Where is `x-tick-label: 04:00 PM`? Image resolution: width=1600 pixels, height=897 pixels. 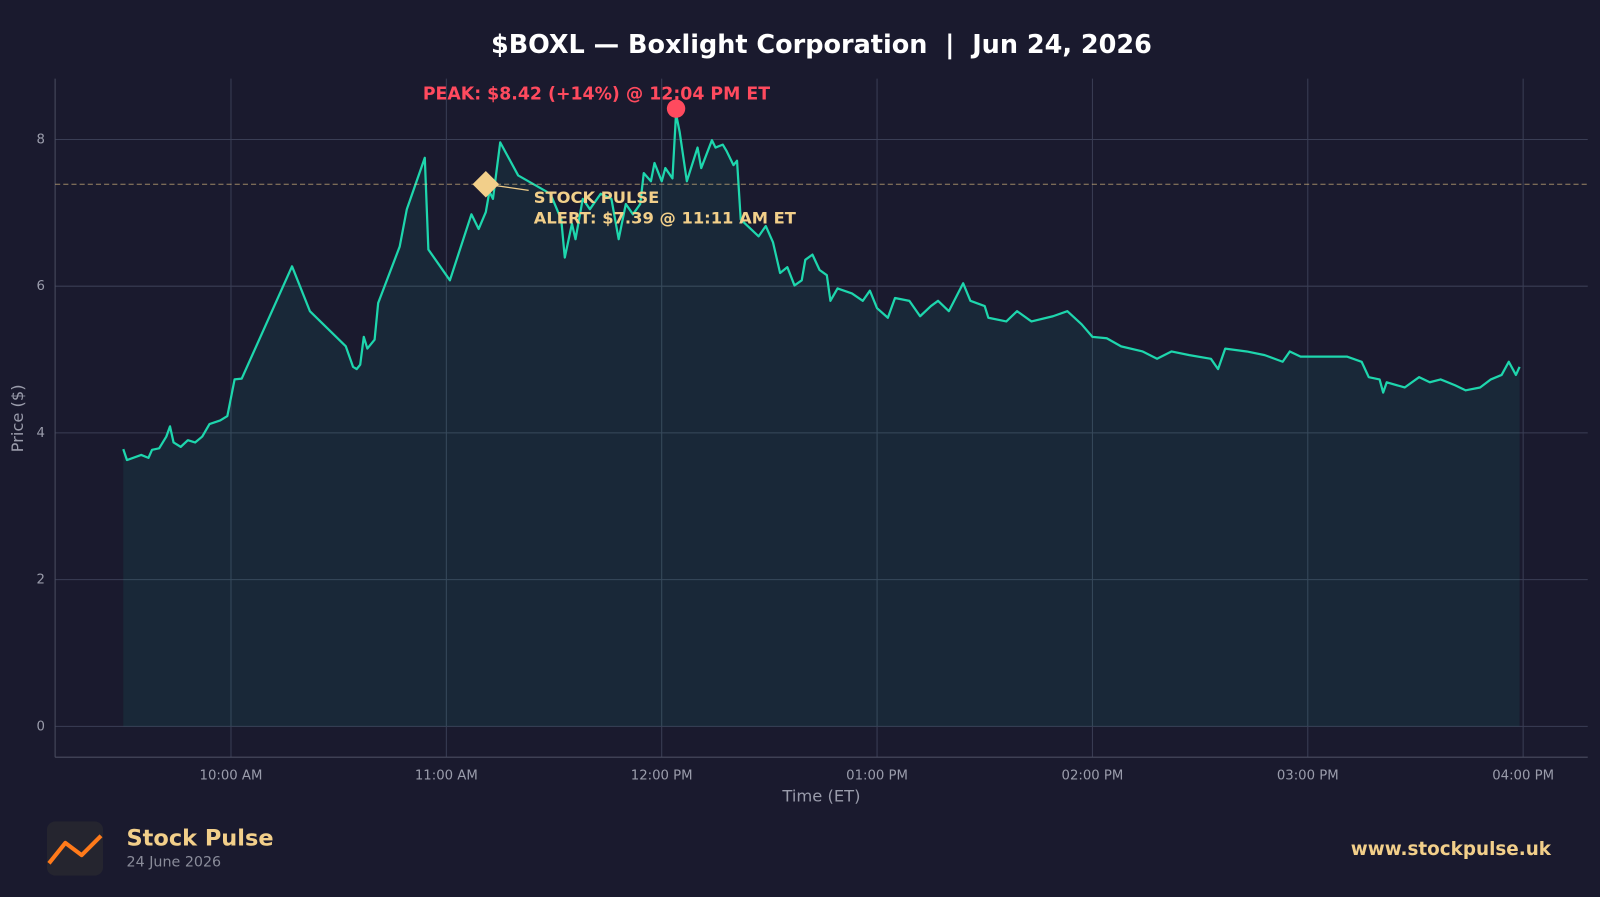
x-tick-label: 04:00 PM is located at coordinates (1523, 776).